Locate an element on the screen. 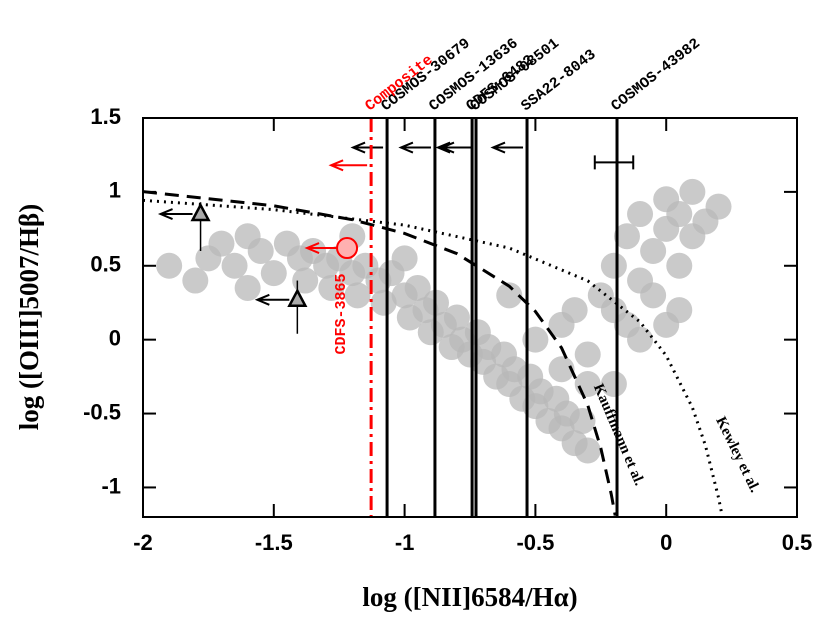 The width and height of the screenshot is (830, 621). curve-label: Kewley et al. is located at coordinates (737, 454).